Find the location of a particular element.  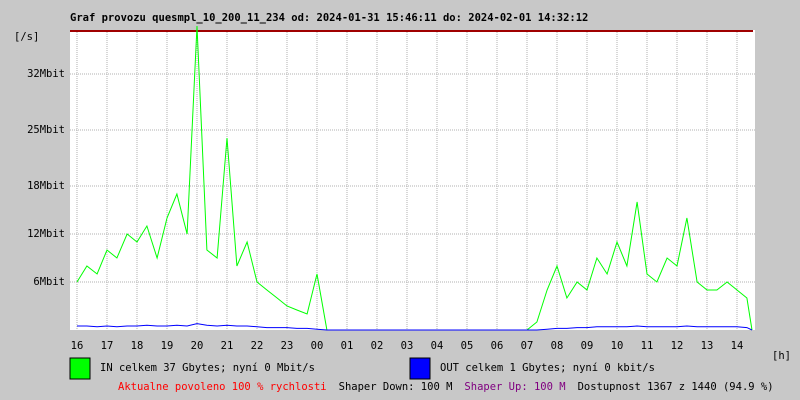

x-tick-label: 11 is located at coordinates (647, 346).